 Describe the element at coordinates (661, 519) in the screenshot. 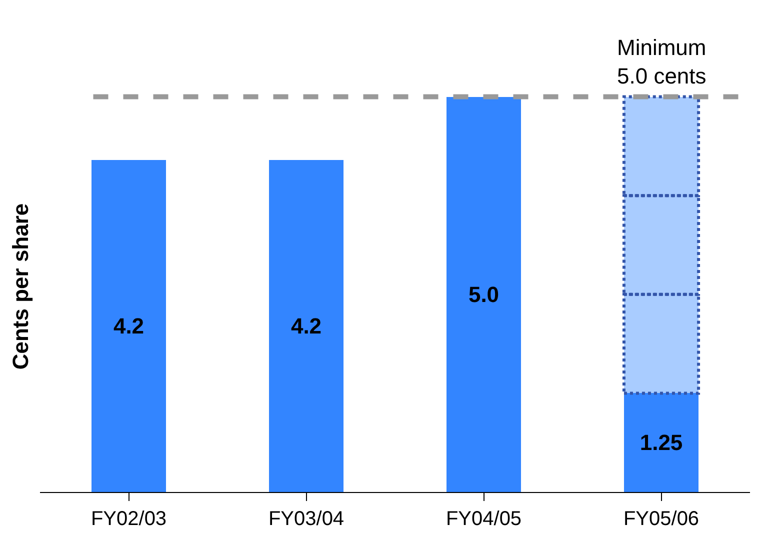

I see `x-tick-label: FY05/06` at that location.